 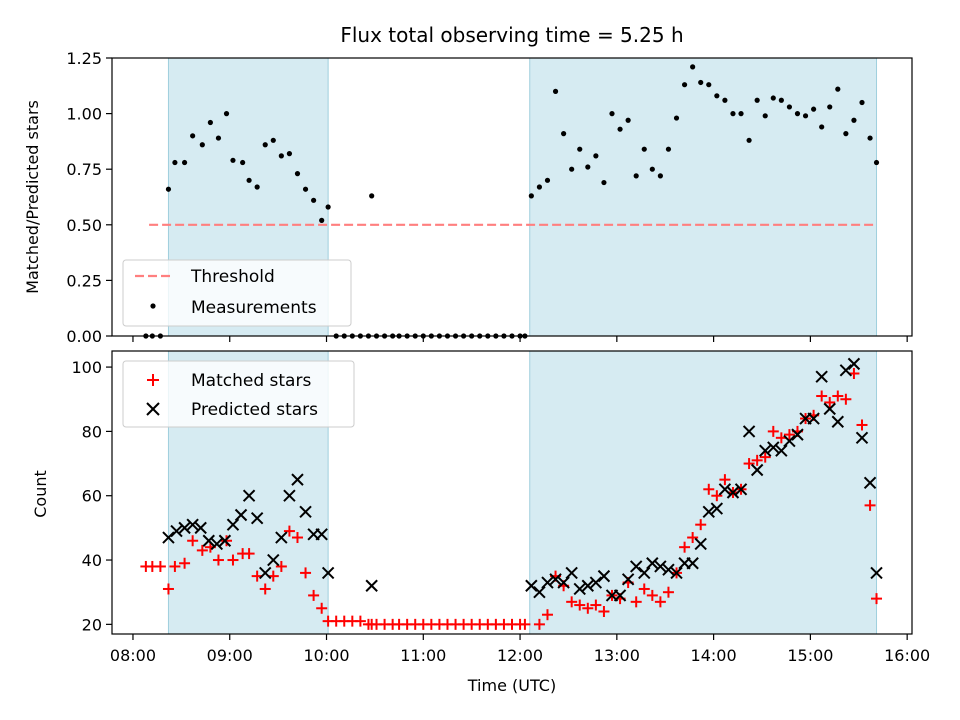 I want to click on predicted-legend-label: Predicted stars, so click(x=254, y=410).